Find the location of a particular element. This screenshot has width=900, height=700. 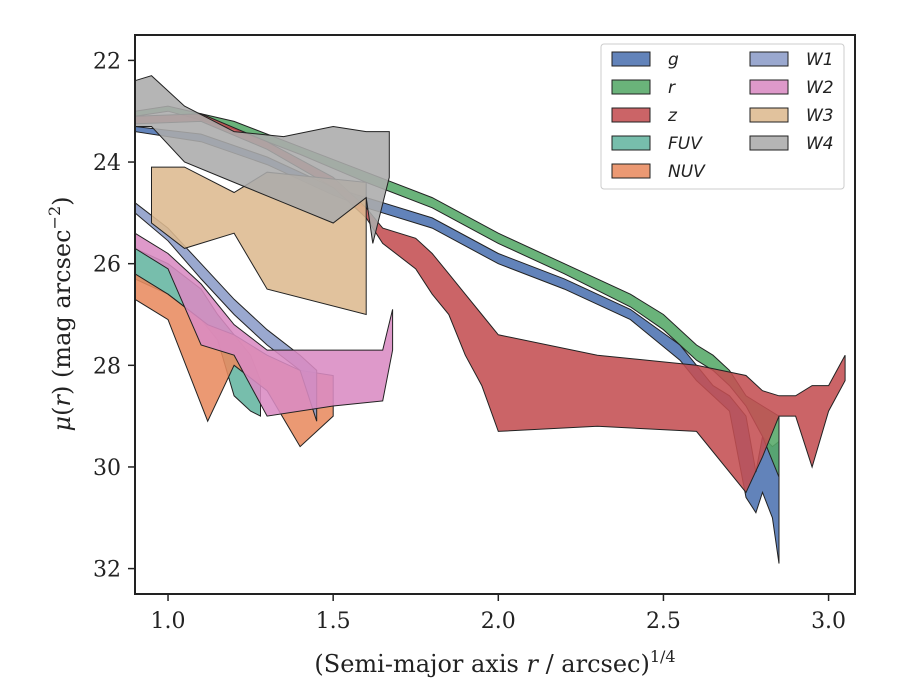

y-axis-ticks: 22 24 26 28 30 32 is located at coordinates (114, 316).